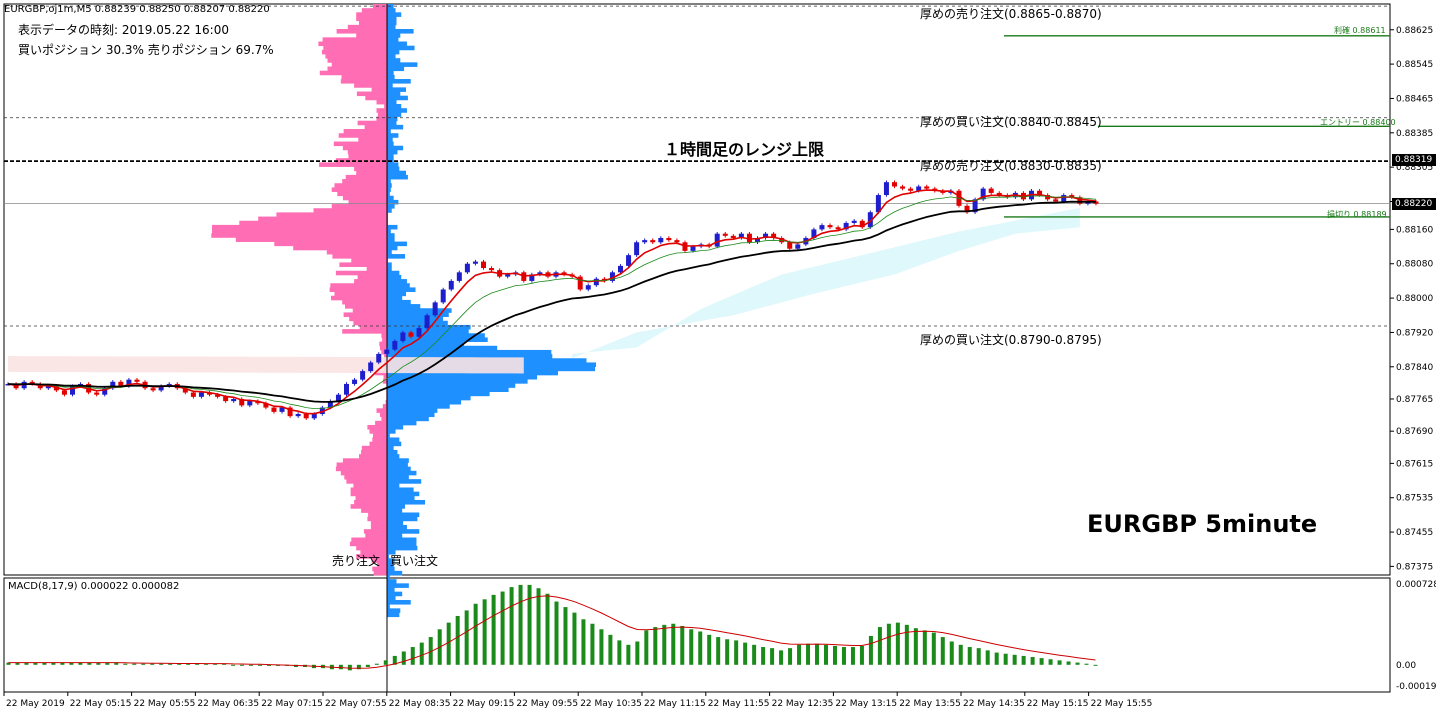  I want to click on current-price-tag: 0.88220, so click(1414, 204).